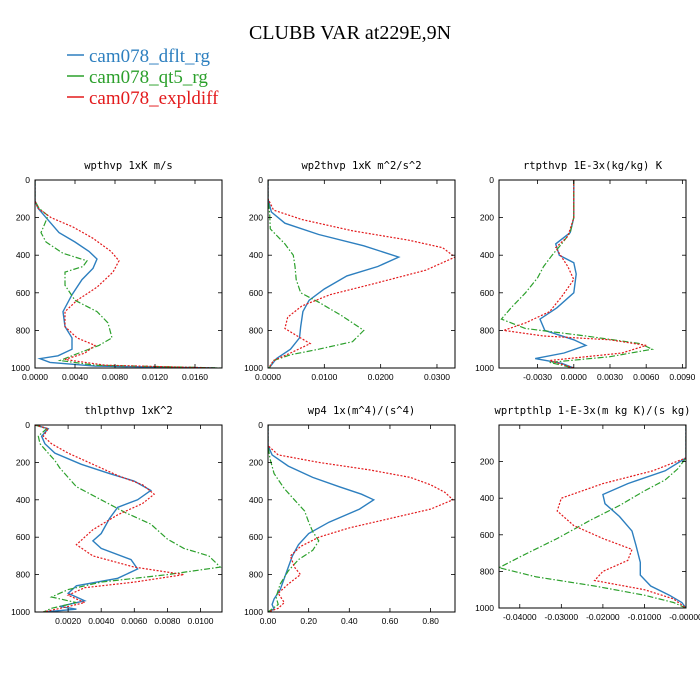 Image resolution: width=700 pixels, height=700 pixels. I want to click on x-tick-label: 0.20, so click(308, 621).